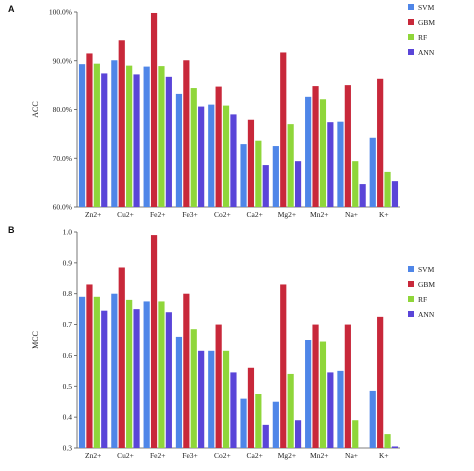 This screenshot has height=471, width=474. Describe the element at coordinates (422, 37) in the screenshot. I see `legend-label: RF` at that location.